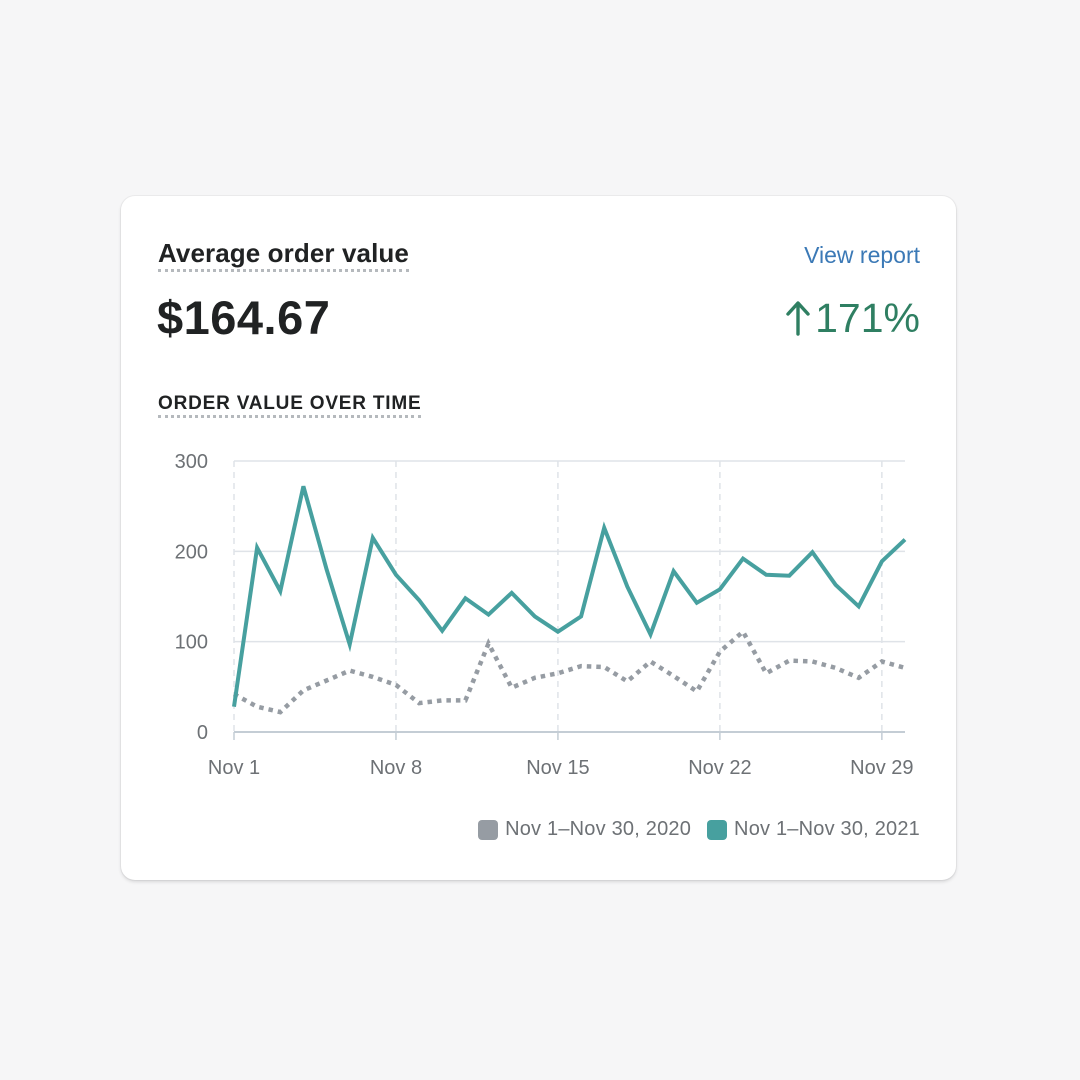  I want to click on legend-item-2021: Nov 1–Nov 30, 2021, so click(813, 829).